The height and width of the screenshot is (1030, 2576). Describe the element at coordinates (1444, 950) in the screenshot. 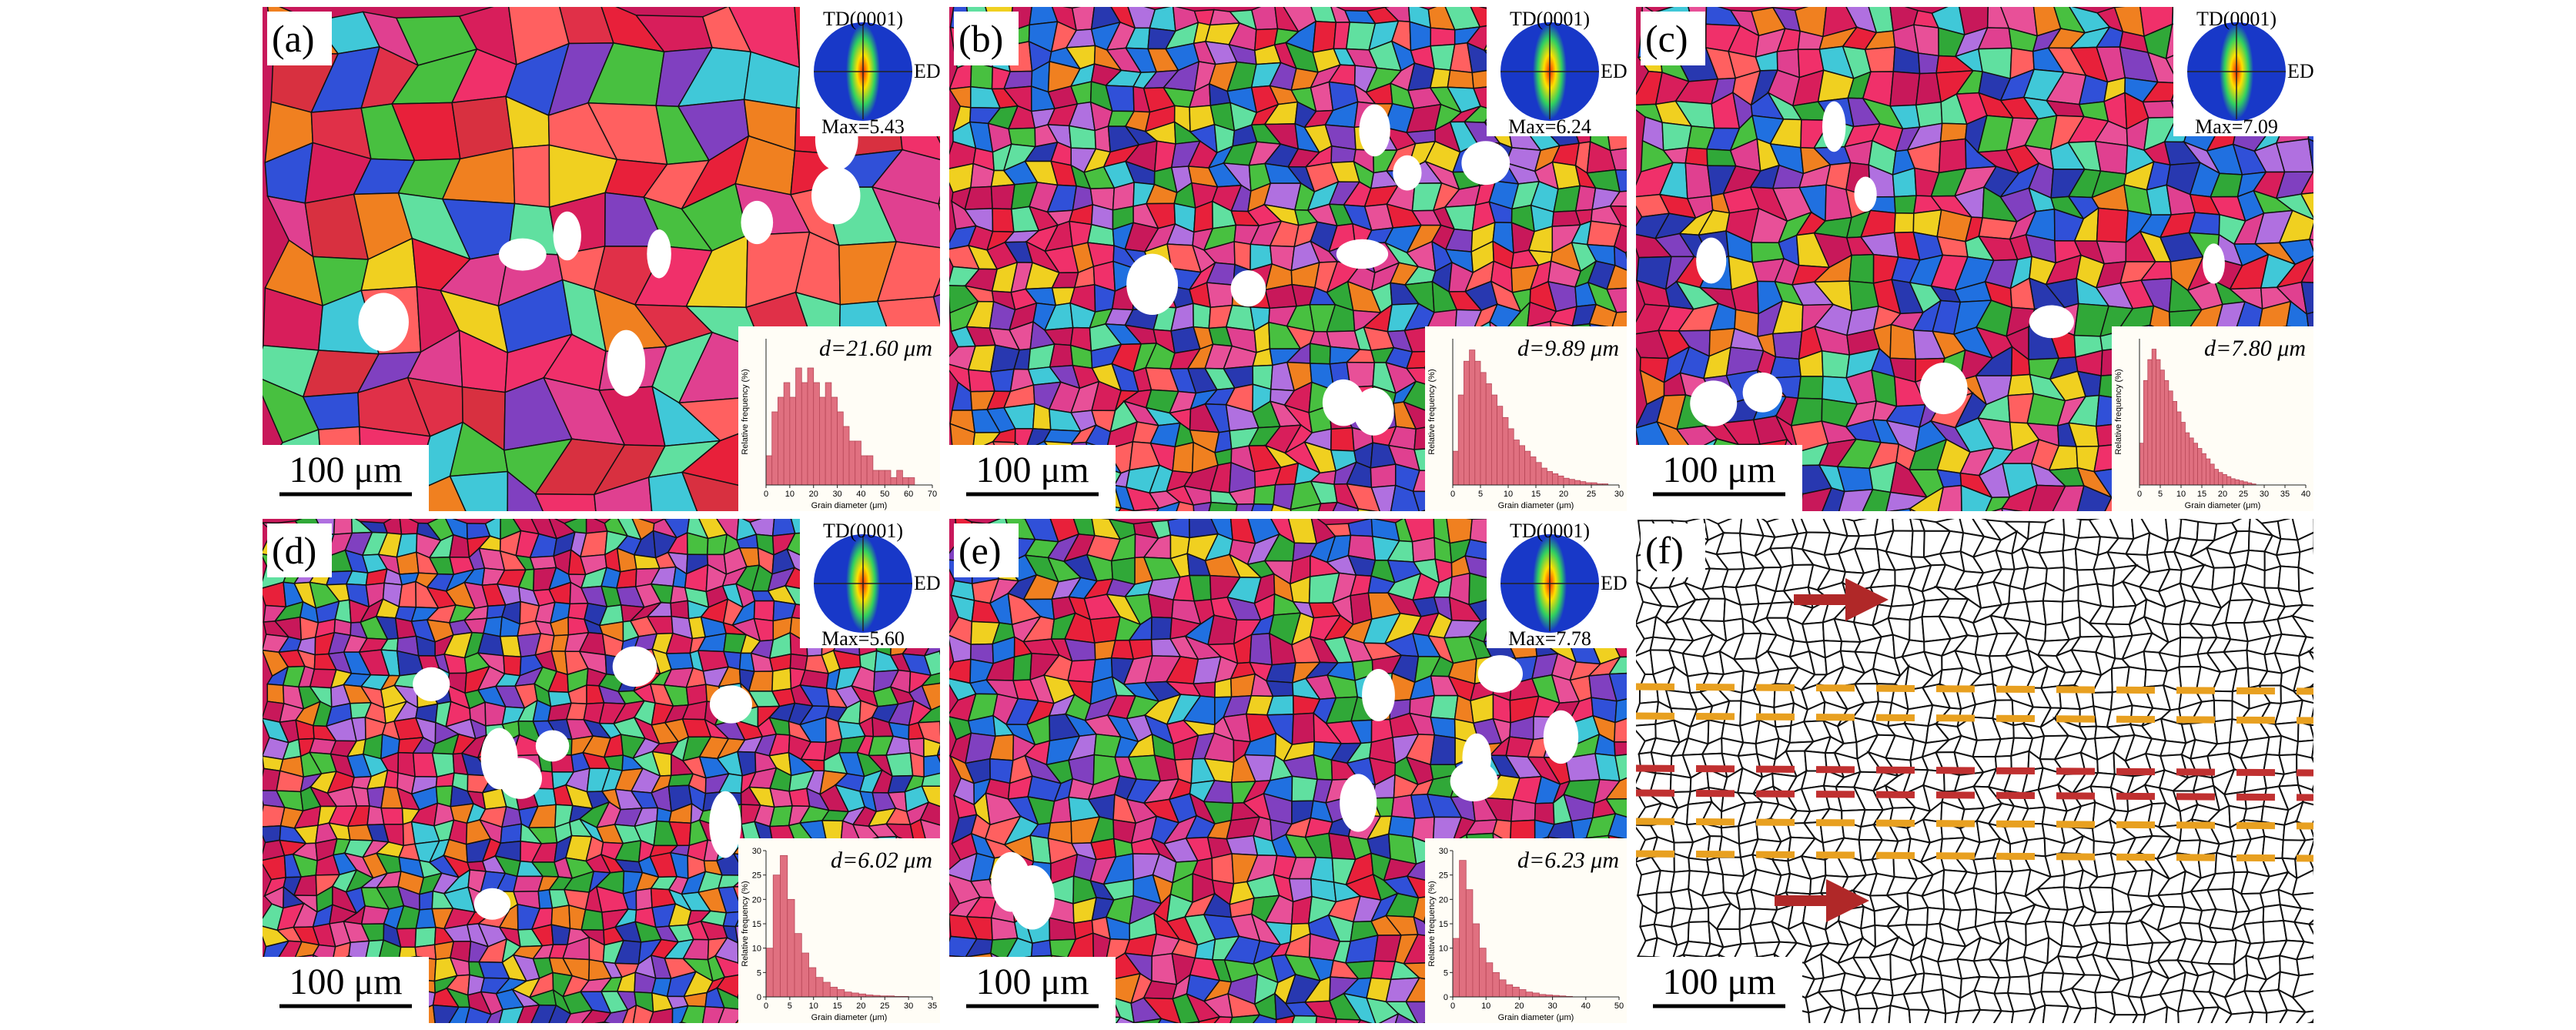

I see `y-tick-label: 10` at that location.